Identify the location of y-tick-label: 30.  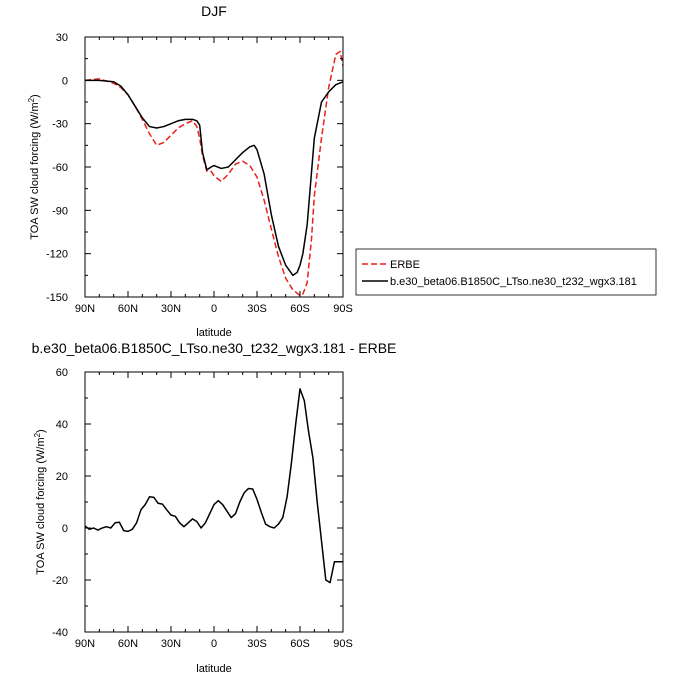
(62, 38).